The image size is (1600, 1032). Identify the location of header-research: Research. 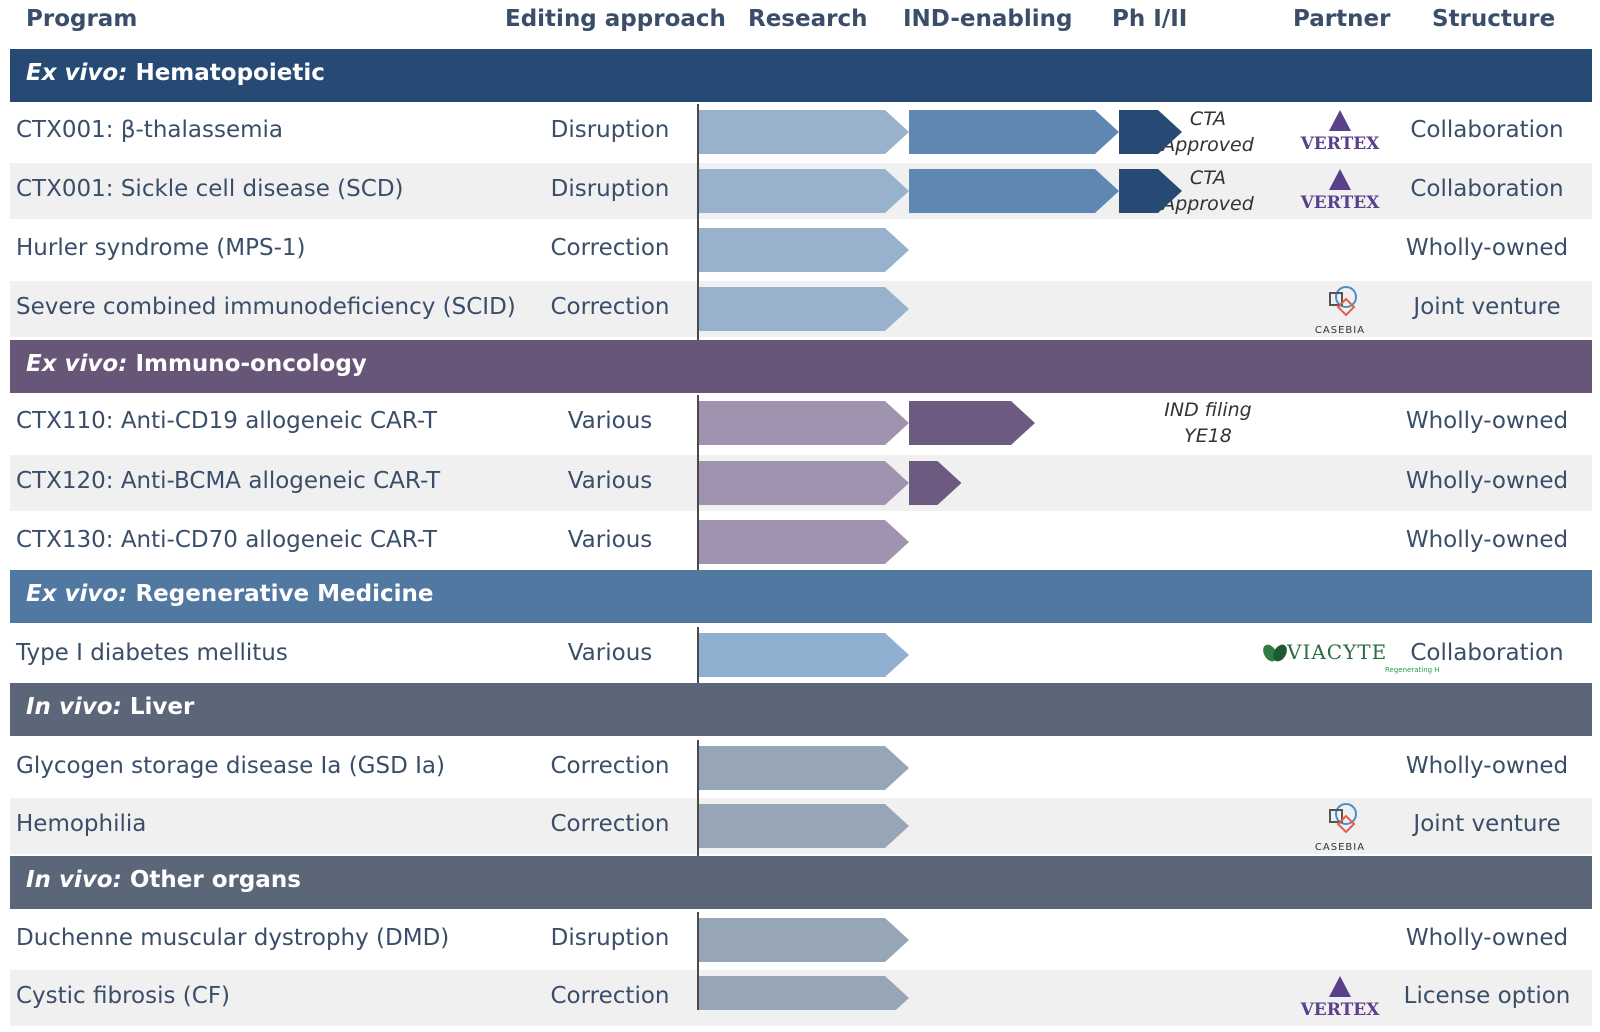
(808, 19).